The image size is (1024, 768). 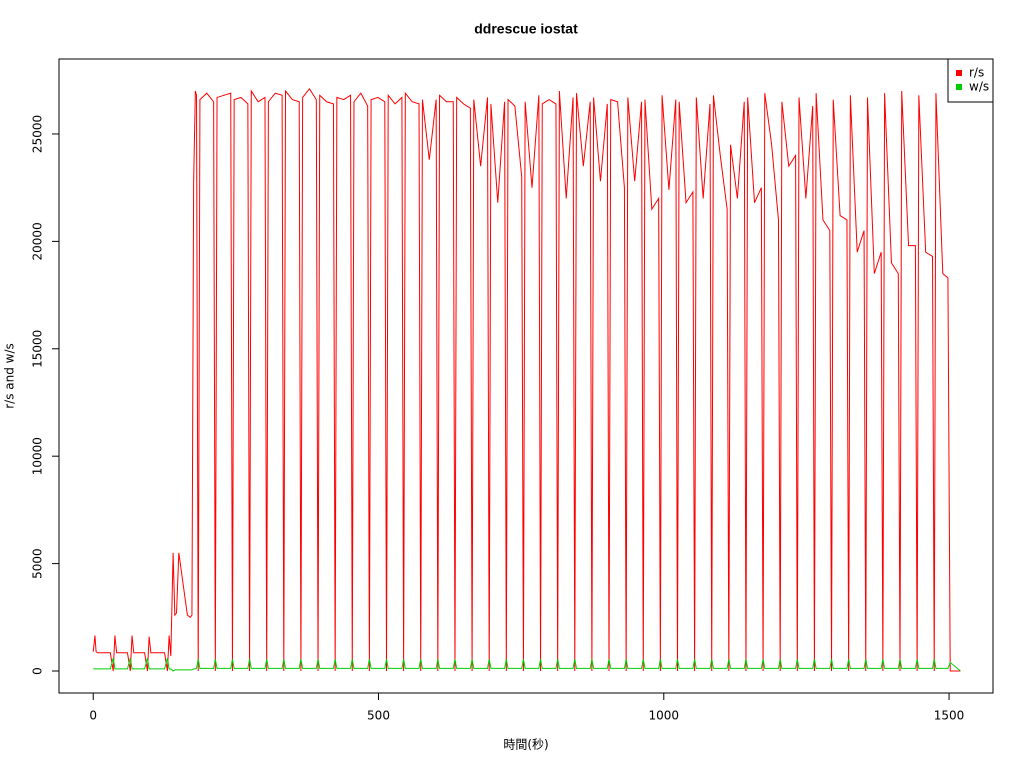 What do you see at coordinates (93, 716) in the screenshot?
I see `x-tick-label: 0` at bounding box center [93, 716].